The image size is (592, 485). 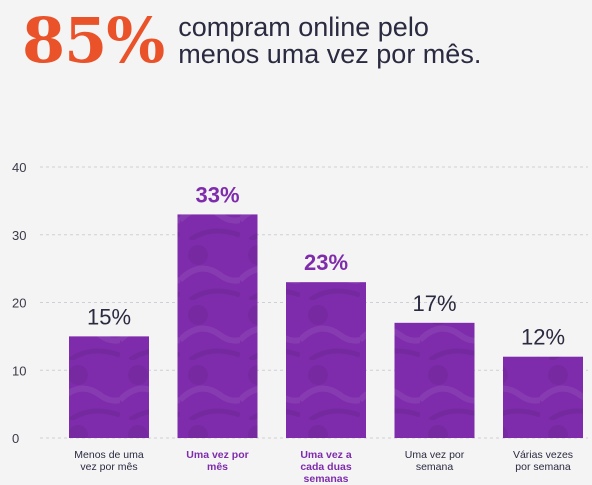 I want to click on value-label: 23%, so click(x=326, y=262).